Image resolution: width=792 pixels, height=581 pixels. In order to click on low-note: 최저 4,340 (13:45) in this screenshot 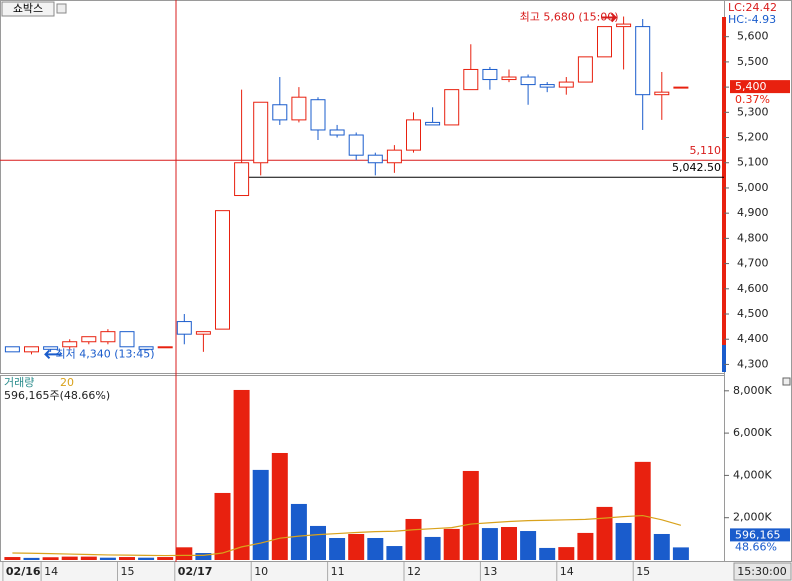, I will do `click(105, 353)`.